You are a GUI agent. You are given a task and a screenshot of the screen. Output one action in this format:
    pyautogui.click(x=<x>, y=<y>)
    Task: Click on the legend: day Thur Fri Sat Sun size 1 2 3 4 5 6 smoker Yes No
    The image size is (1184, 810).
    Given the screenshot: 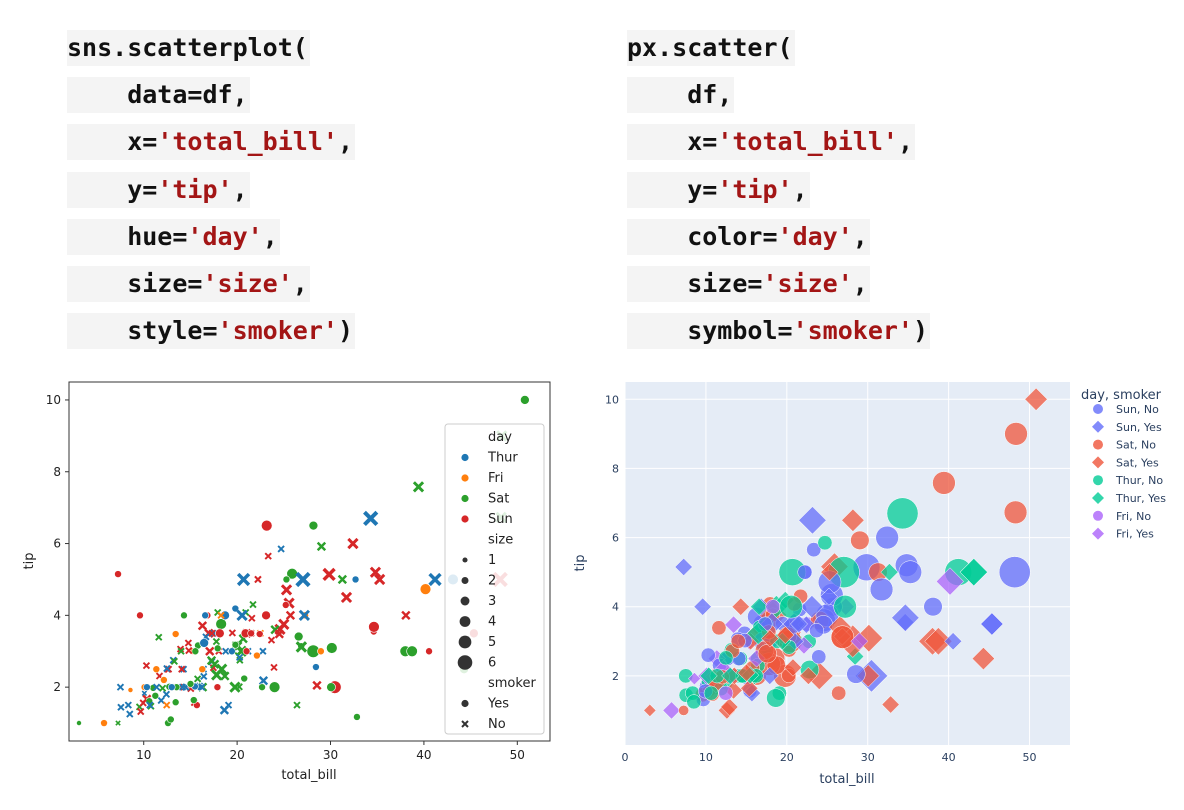 What is the action you would take?
    pyautogui.click(x=494, y=579)
    